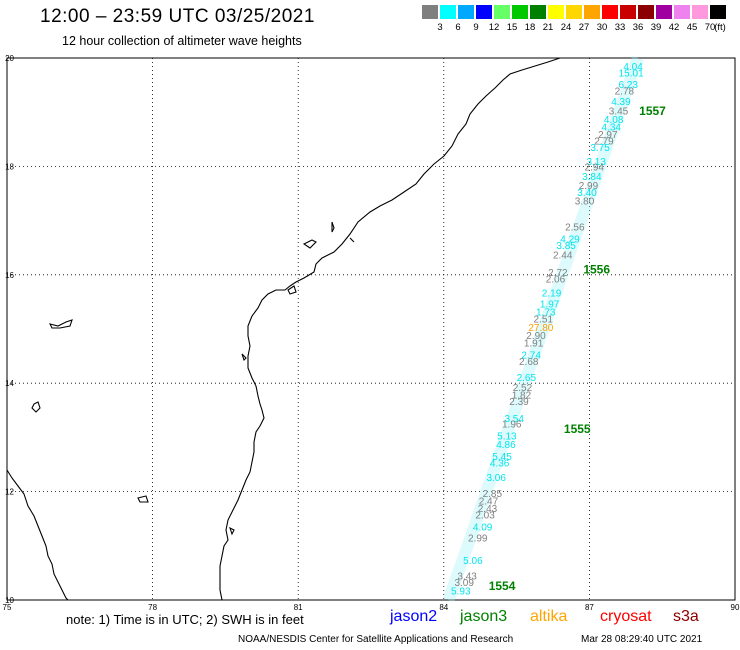 This screenshot has width=740, height=650. Describe the element at coordinates (414, 616) in the screenshot. I see `sat-jason2: jason2` at that location.